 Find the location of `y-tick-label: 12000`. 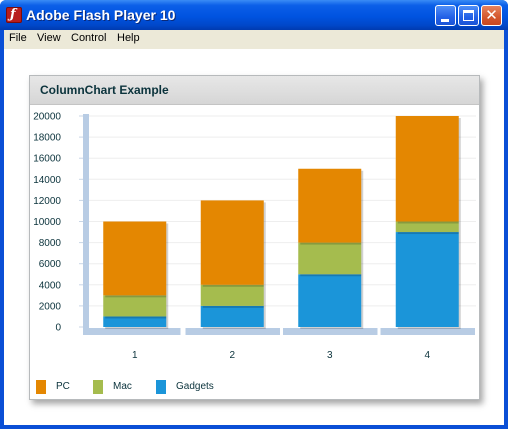

y-tick-label: 12000 is located at coordinates (47, 201).